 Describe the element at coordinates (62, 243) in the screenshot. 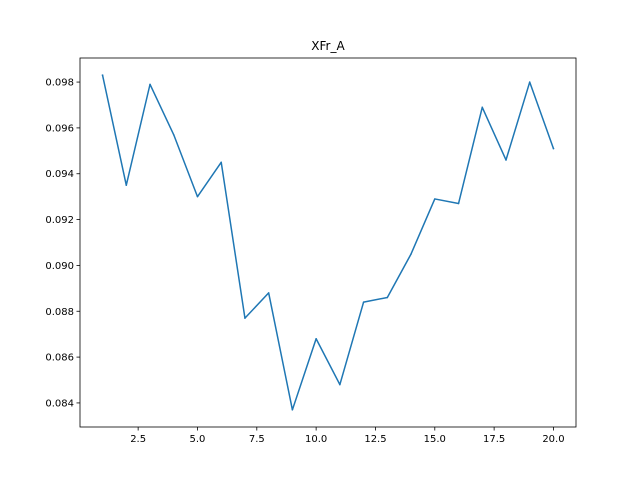

I see `y-axis: 0.084 0.086 0.088 0.090 0.092 0.094 0.096 0.098` at that location.